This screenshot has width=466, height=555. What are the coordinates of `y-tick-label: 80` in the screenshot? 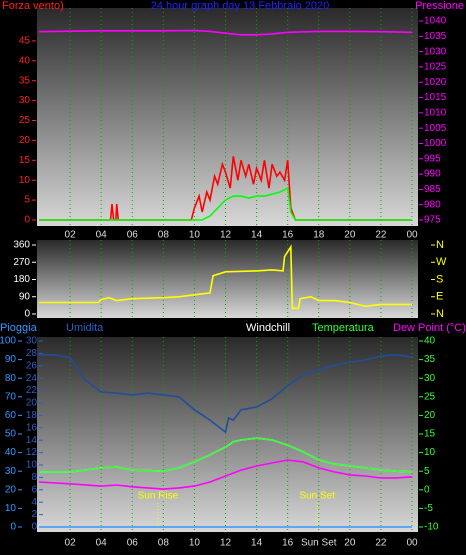 It's located at (11, 378).